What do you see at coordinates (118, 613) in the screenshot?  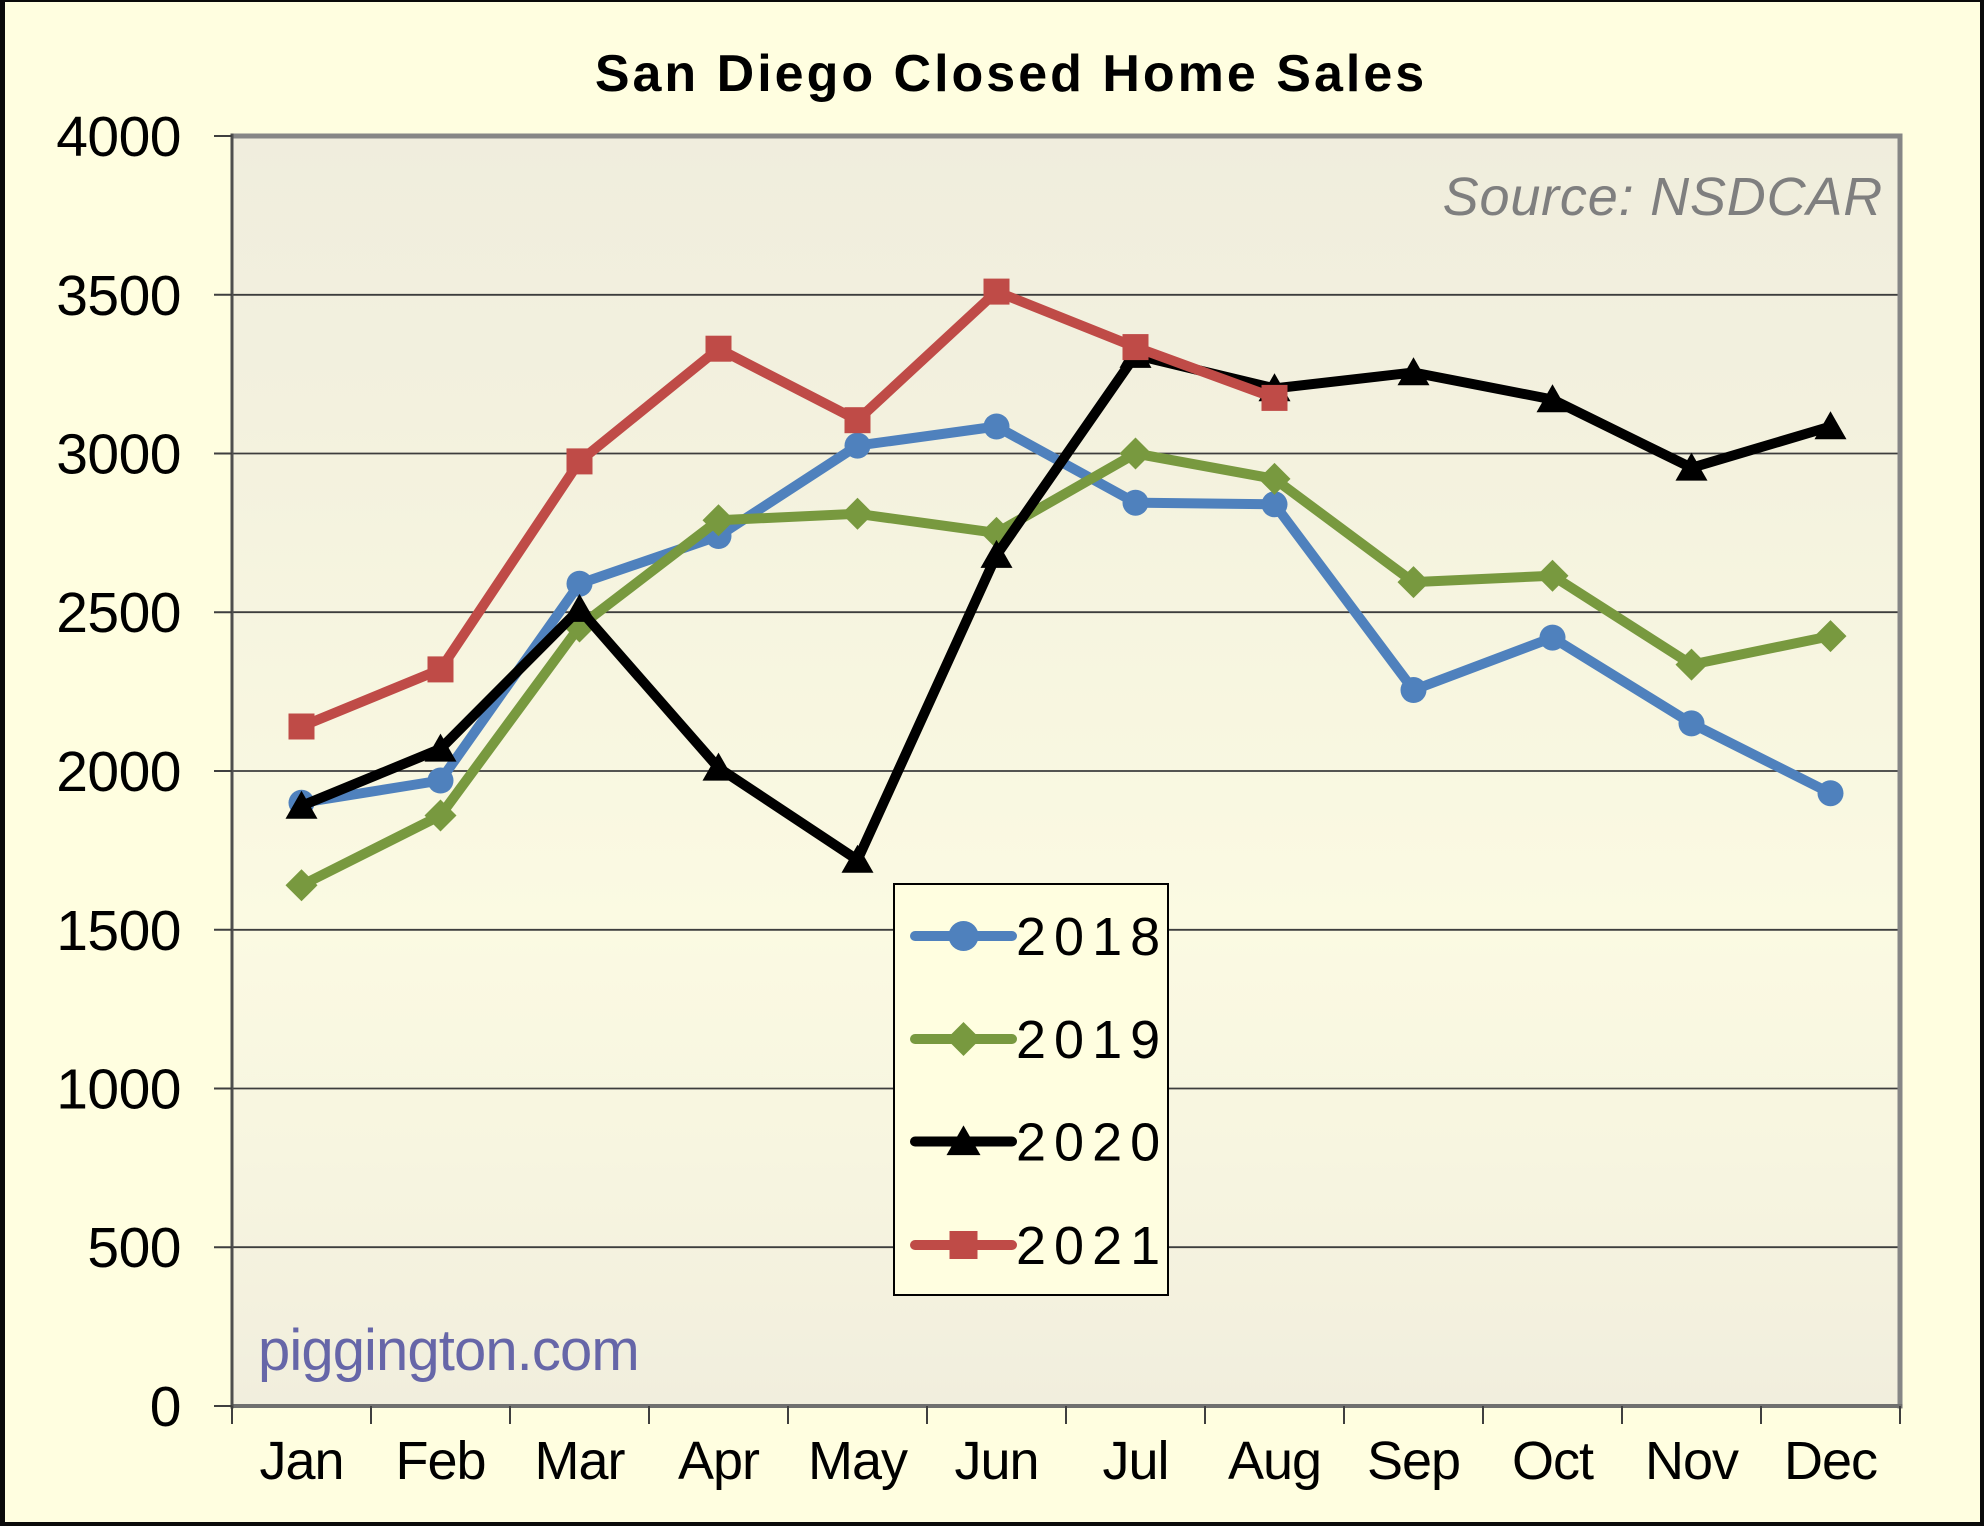 I see `svg-text: 2500` at bounding box center [118, 613].